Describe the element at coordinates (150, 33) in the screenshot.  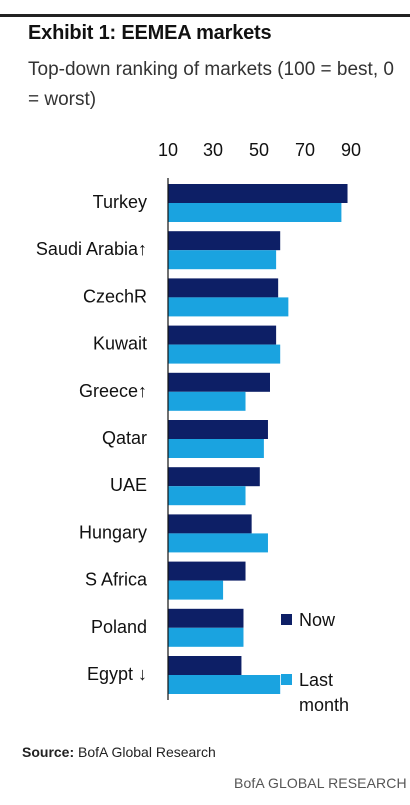
I see `chart-title: Exhibit 1: EEMEA markets` at that location.